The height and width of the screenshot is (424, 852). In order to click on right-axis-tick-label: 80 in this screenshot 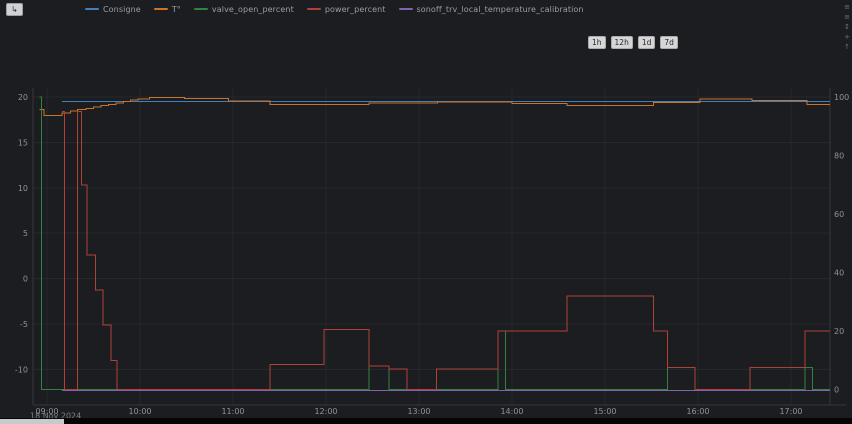, I will do `click(839, 156)`.